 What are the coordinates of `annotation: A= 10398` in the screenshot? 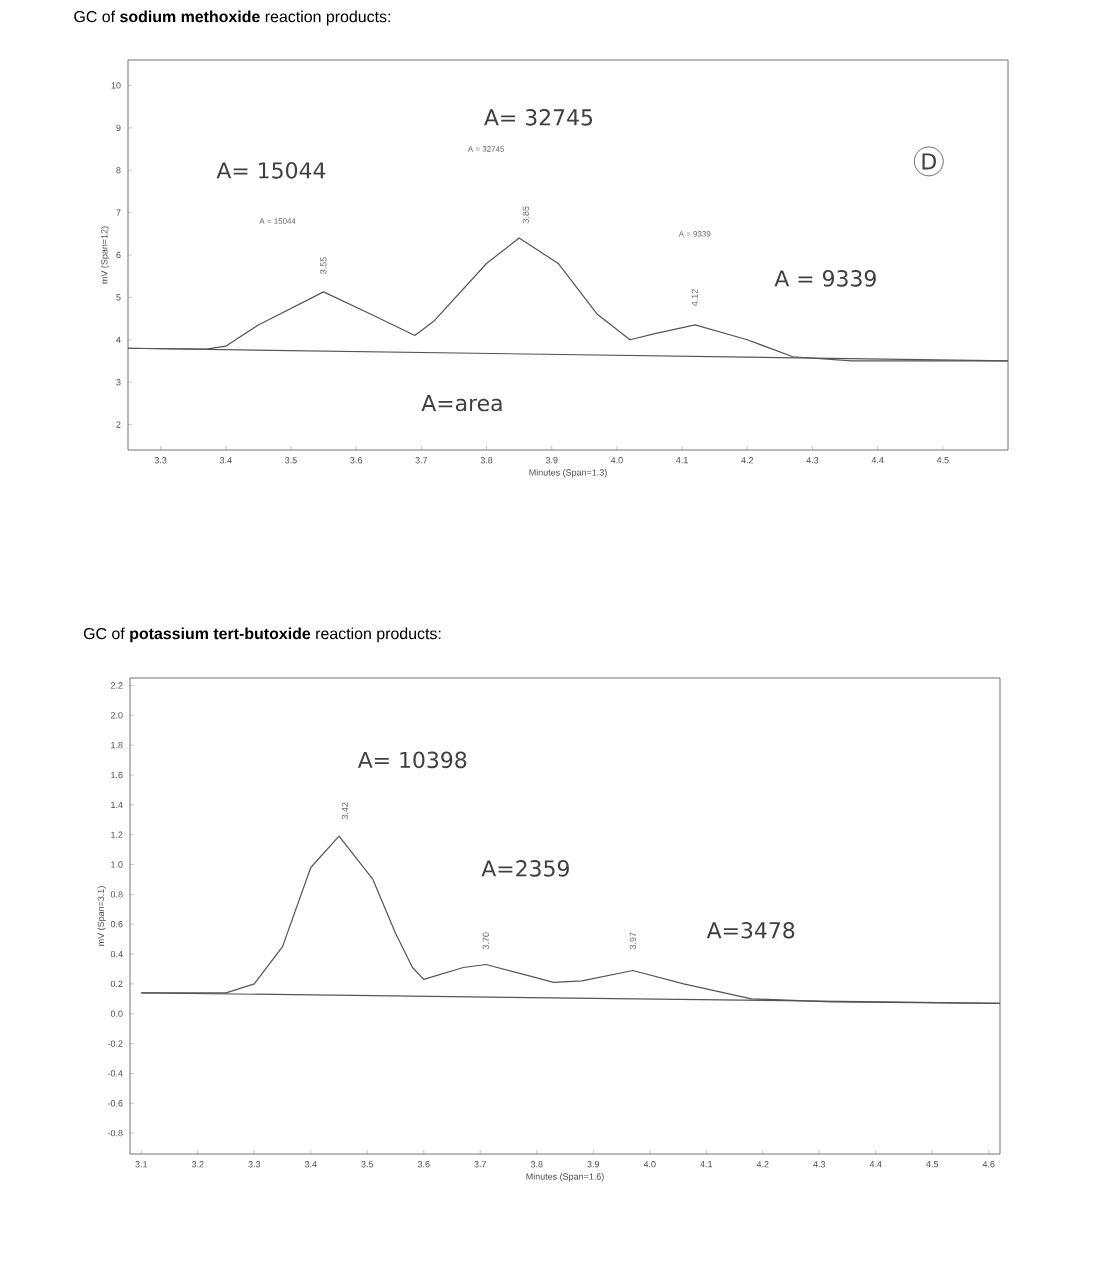 It's located at (412, 760).